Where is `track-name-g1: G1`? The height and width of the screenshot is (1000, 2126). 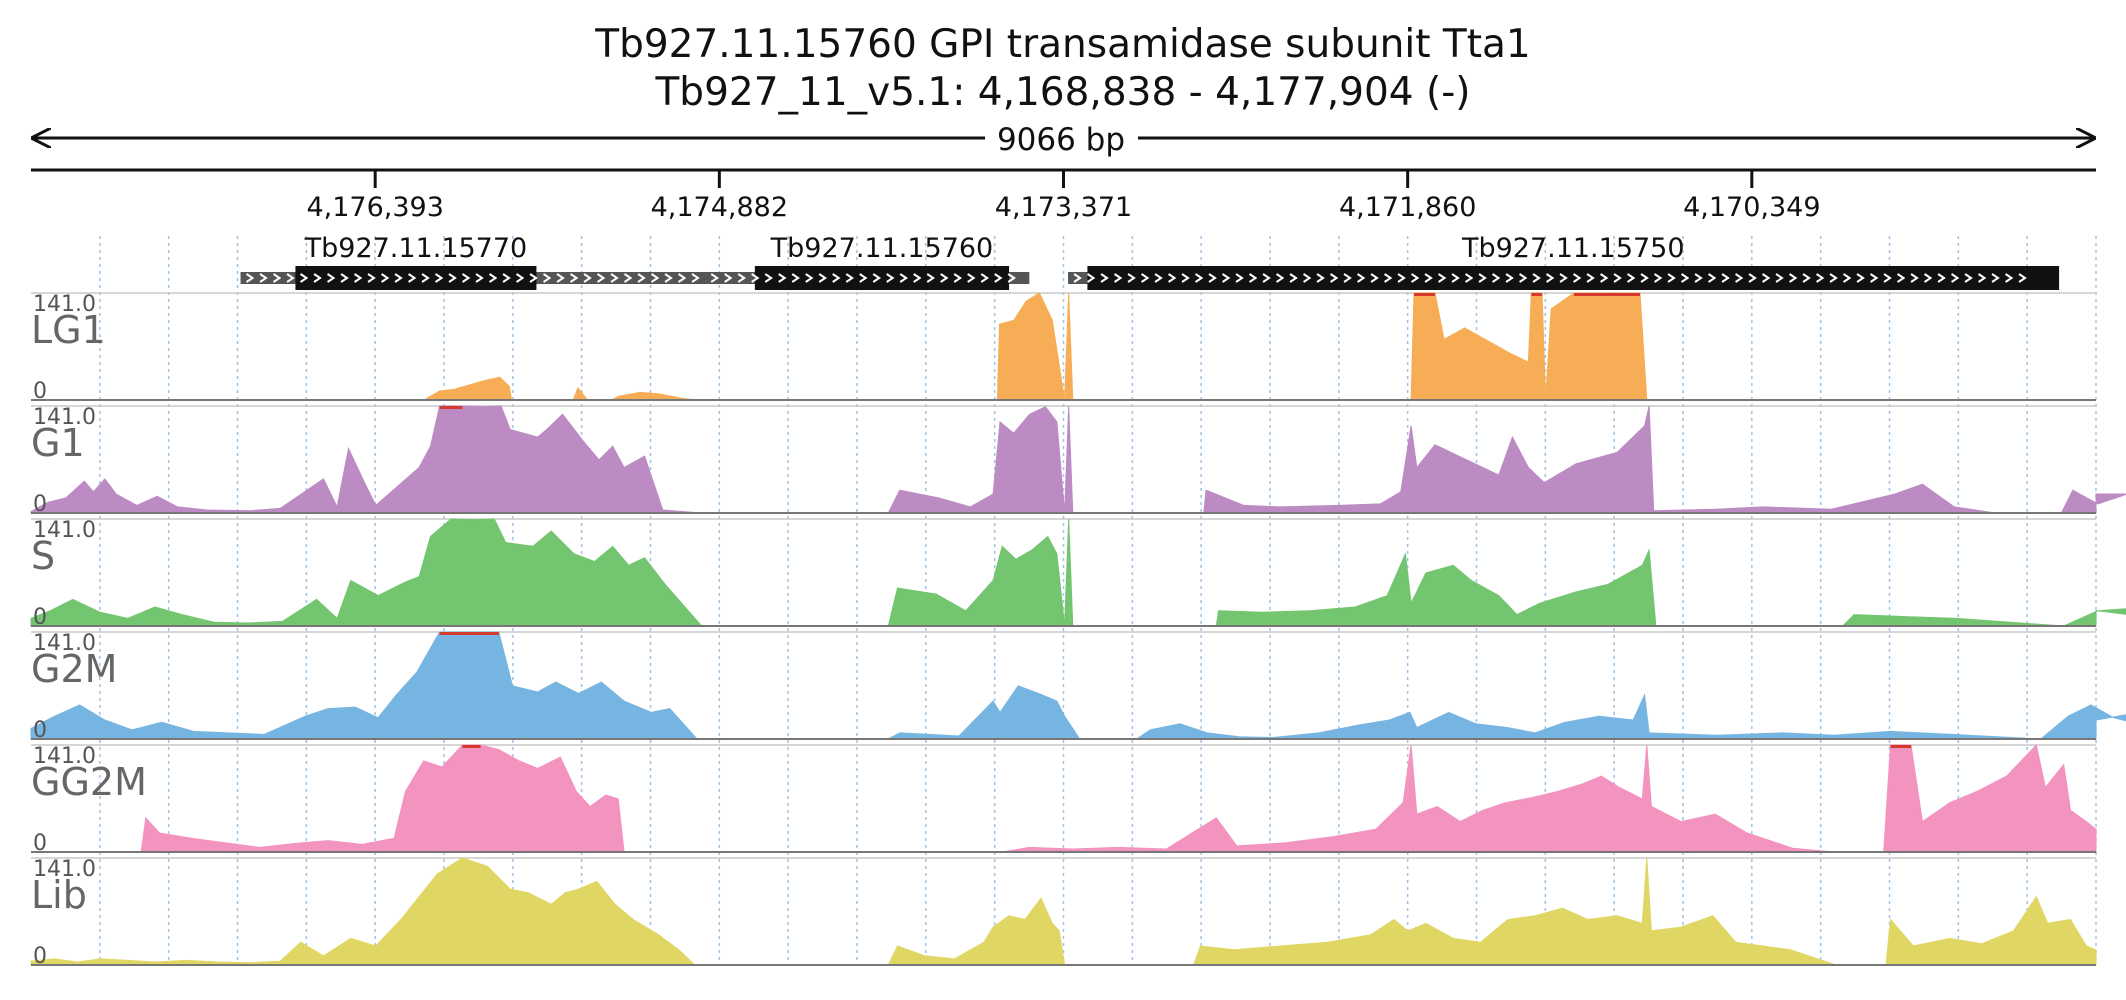 track-name-g1: G1 is located at coordinates (58, 443).